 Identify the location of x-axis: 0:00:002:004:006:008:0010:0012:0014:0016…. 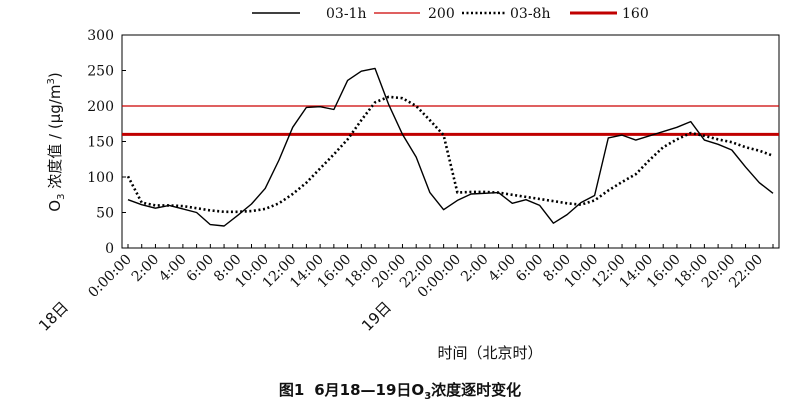
(429, 272).